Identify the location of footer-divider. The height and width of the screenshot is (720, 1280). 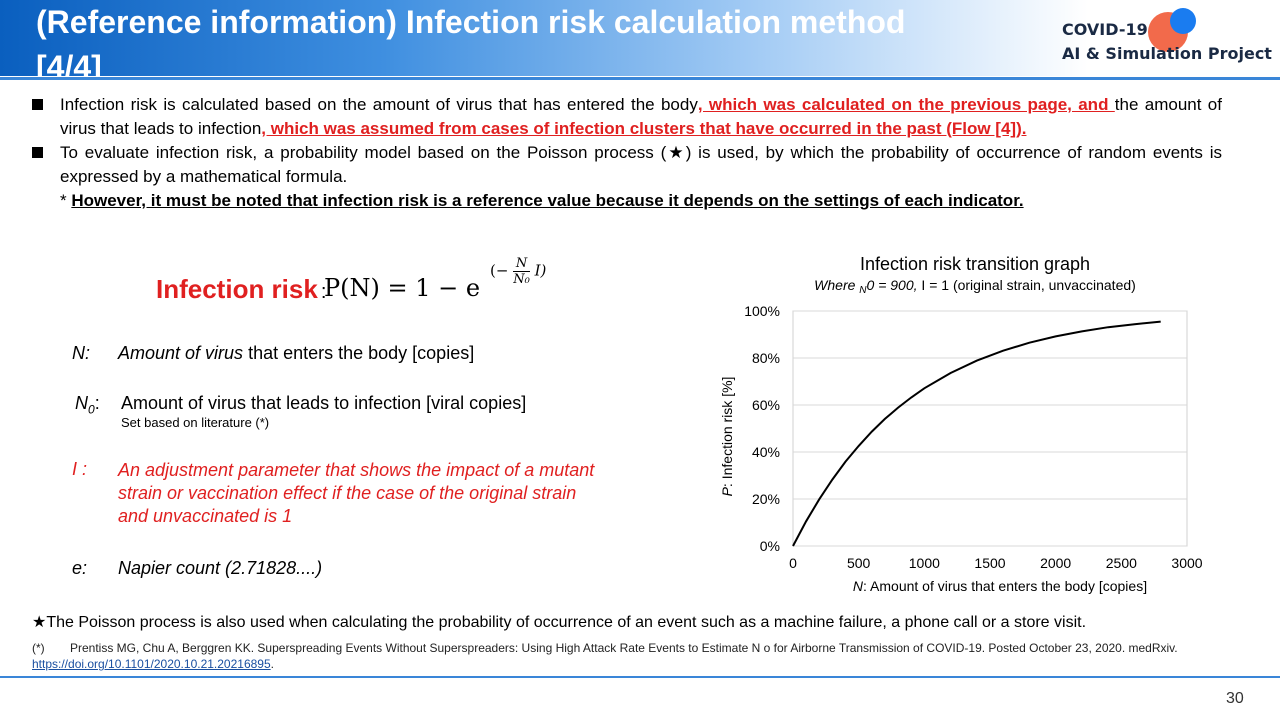
(640, 677).